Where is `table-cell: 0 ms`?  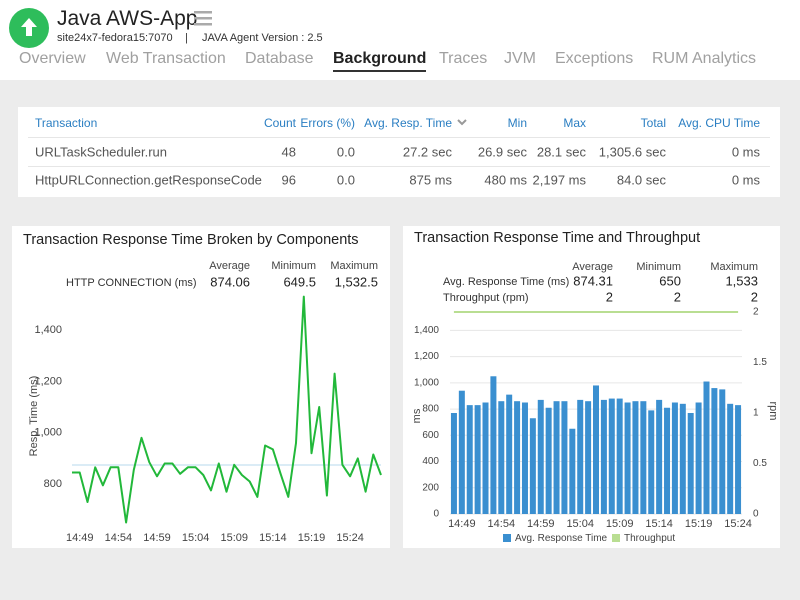
table-cell: 0 ms is located at coordinates (745, 180).